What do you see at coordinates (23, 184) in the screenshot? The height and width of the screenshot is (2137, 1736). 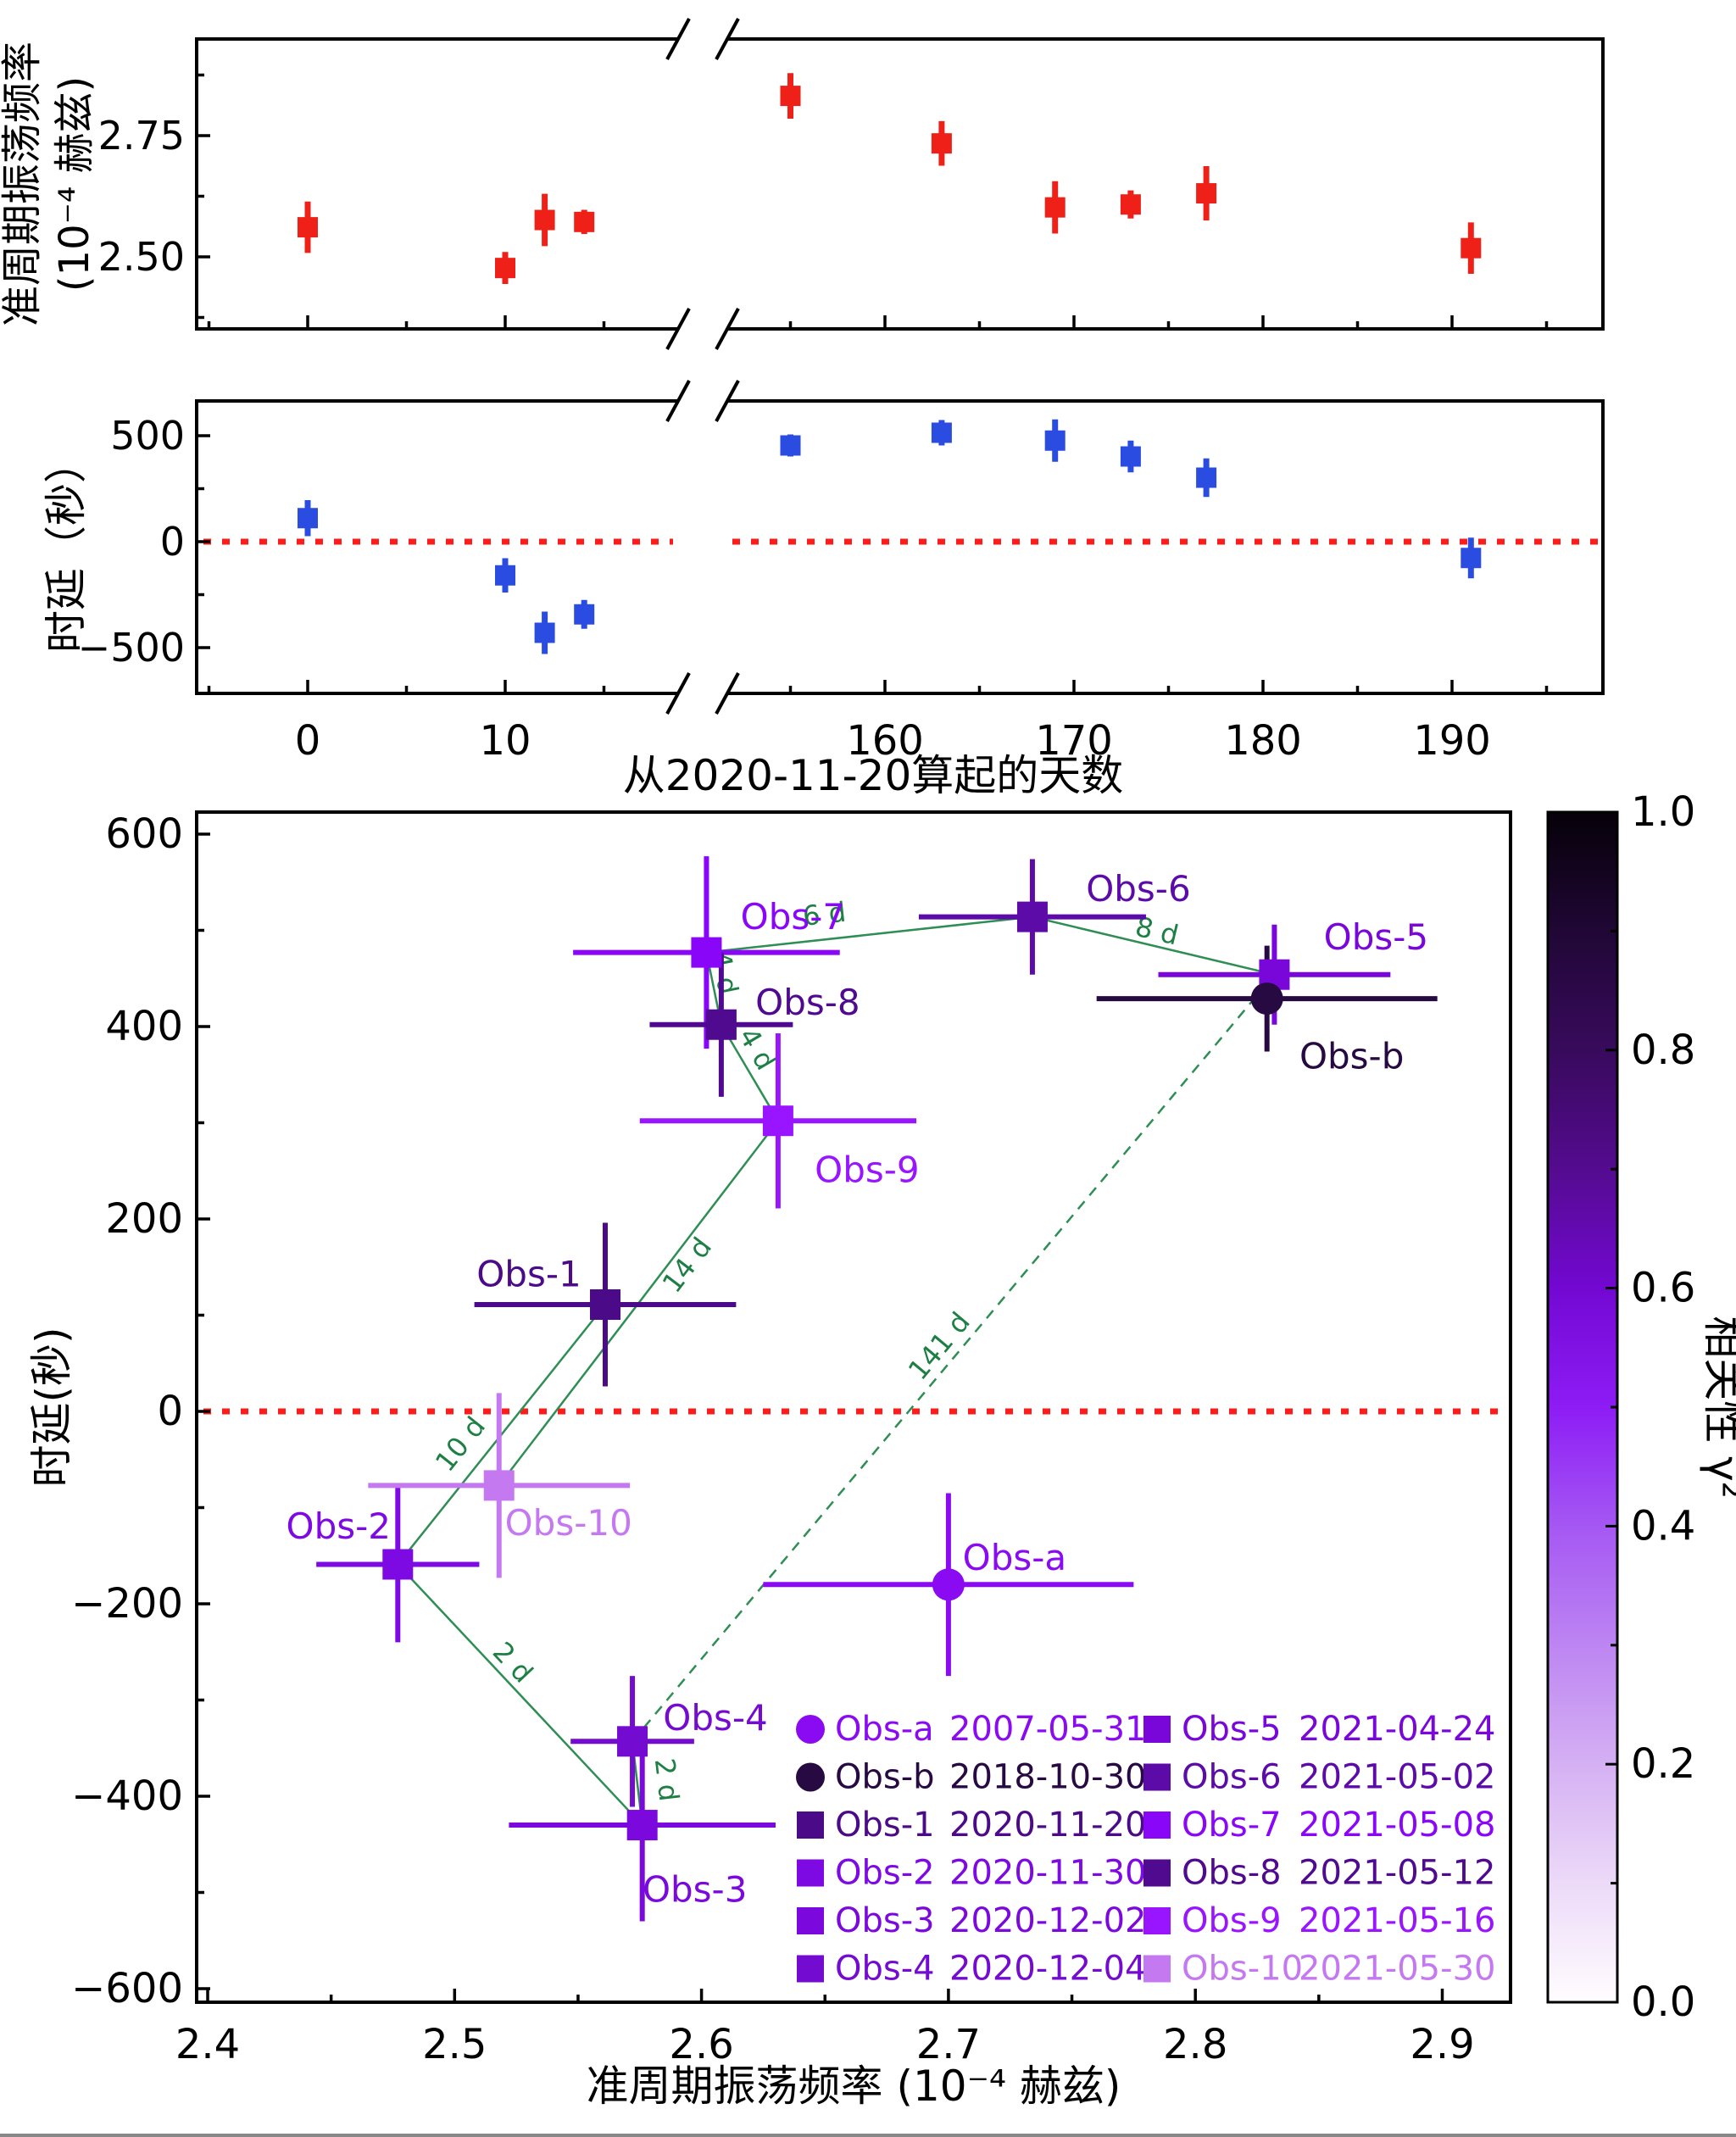 I see `qpo-y-axis-label-line1: 准周期振荡频率` at bounding box center [23, 184].